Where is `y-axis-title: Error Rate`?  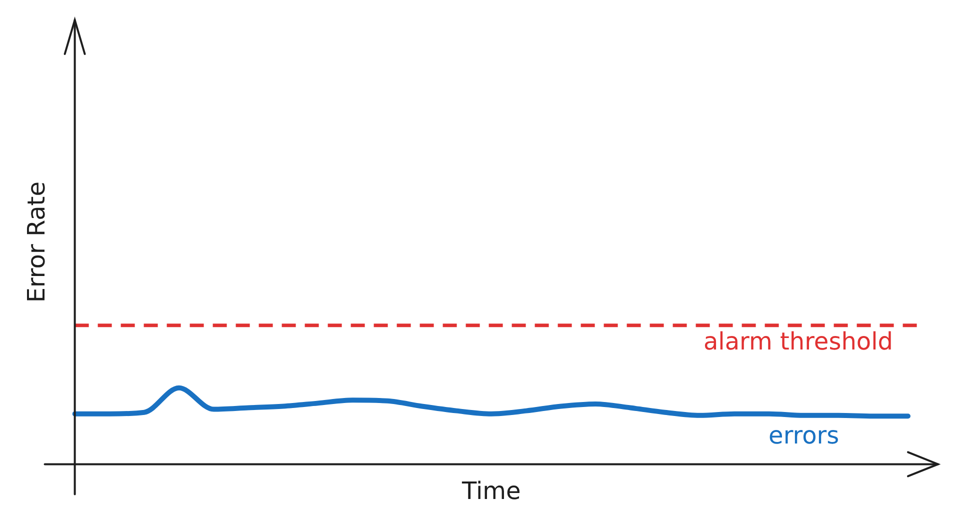 y-axis-title: Error Rate is located at coordinates (36, 242).